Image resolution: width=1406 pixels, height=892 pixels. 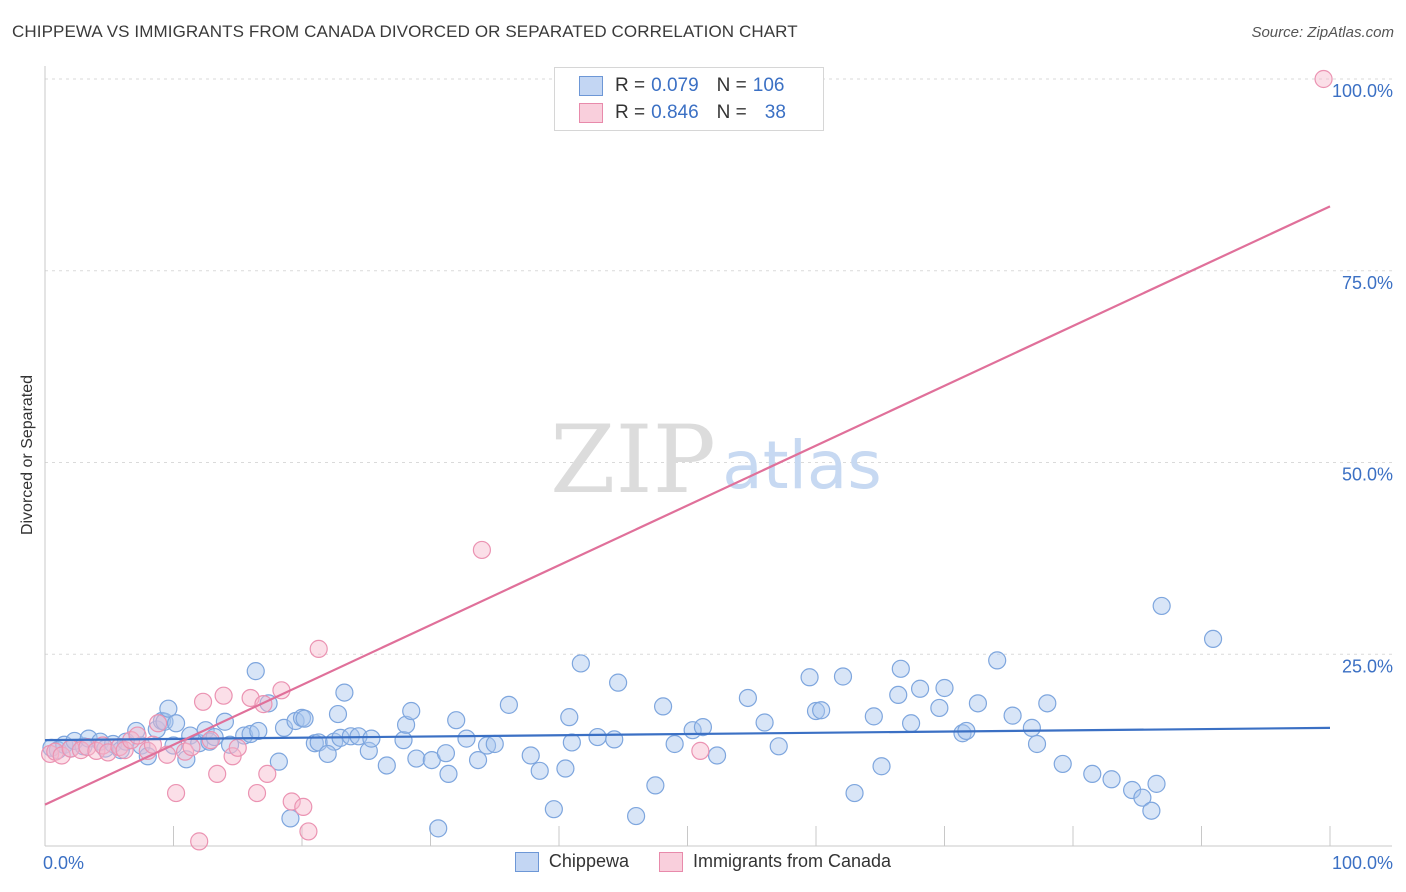 What do you see at coordinates (802, 465) in the screenshot?
I see `watermark-atlas: atlas` at bounding box center [802, 465].